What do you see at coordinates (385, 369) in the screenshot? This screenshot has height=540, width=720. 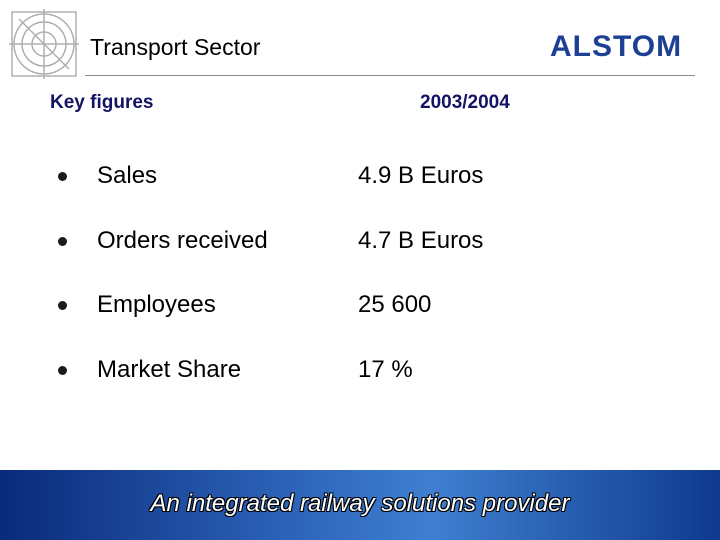 I see `row-value: 17 %` at bounding box center [385, 369].